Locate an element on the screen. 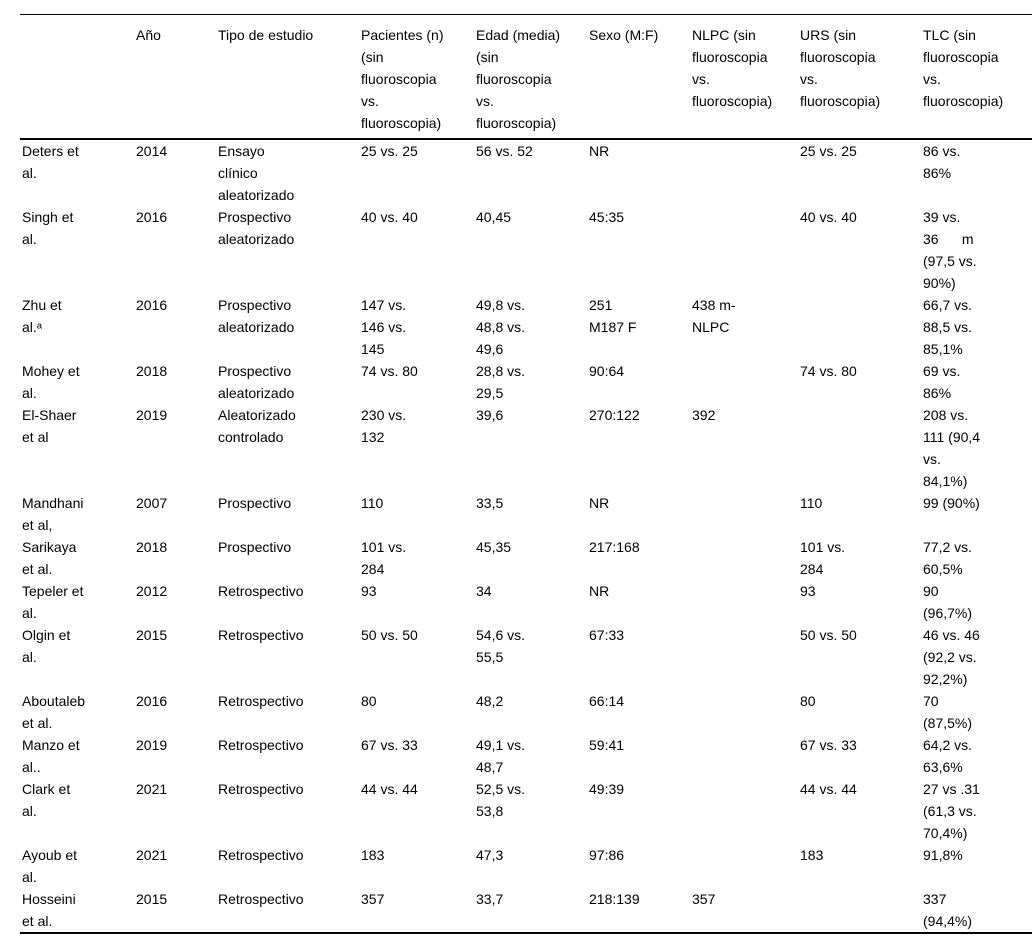 The width and height of the screenshot is (1032, 938). table-cell-sexo: 90:64 is located at coordinates (607, 371).